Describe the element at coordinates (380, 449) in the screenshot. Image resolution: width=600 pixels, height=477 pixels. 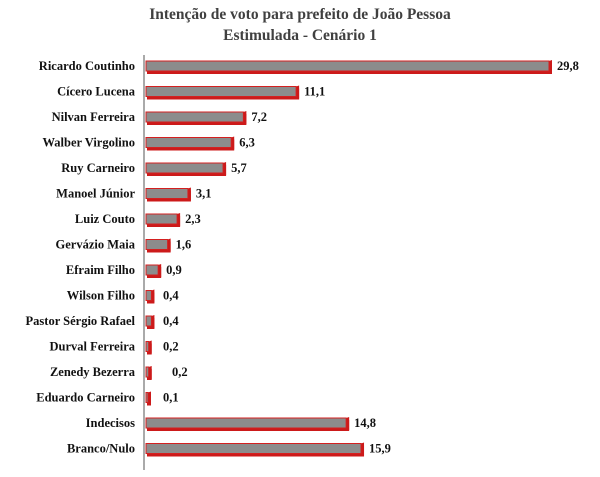
I see `value-label-15: 15,9` at that location.